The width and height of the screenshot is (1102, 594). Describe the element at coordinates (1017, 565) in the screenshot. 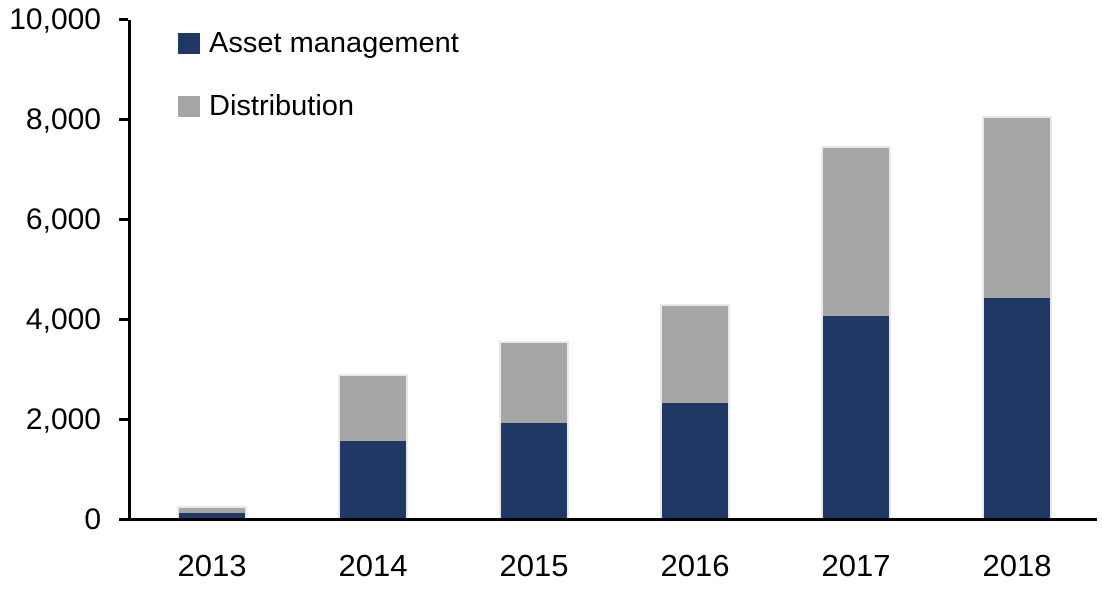

I see `x-axis-label-2018: 2018` at that location.